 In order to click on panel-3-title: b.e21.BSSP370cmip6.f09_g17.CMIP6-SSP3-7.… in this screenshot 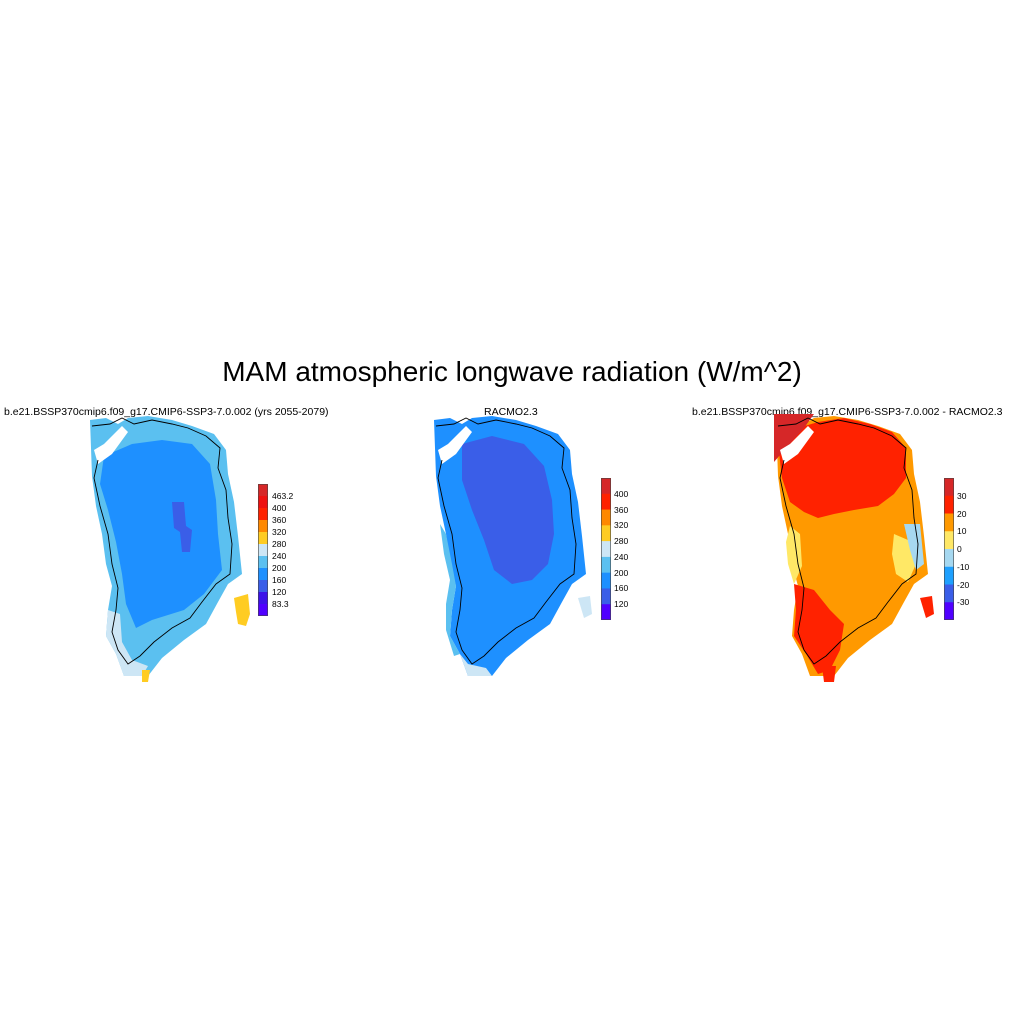, I will do `click(847, 412)`.